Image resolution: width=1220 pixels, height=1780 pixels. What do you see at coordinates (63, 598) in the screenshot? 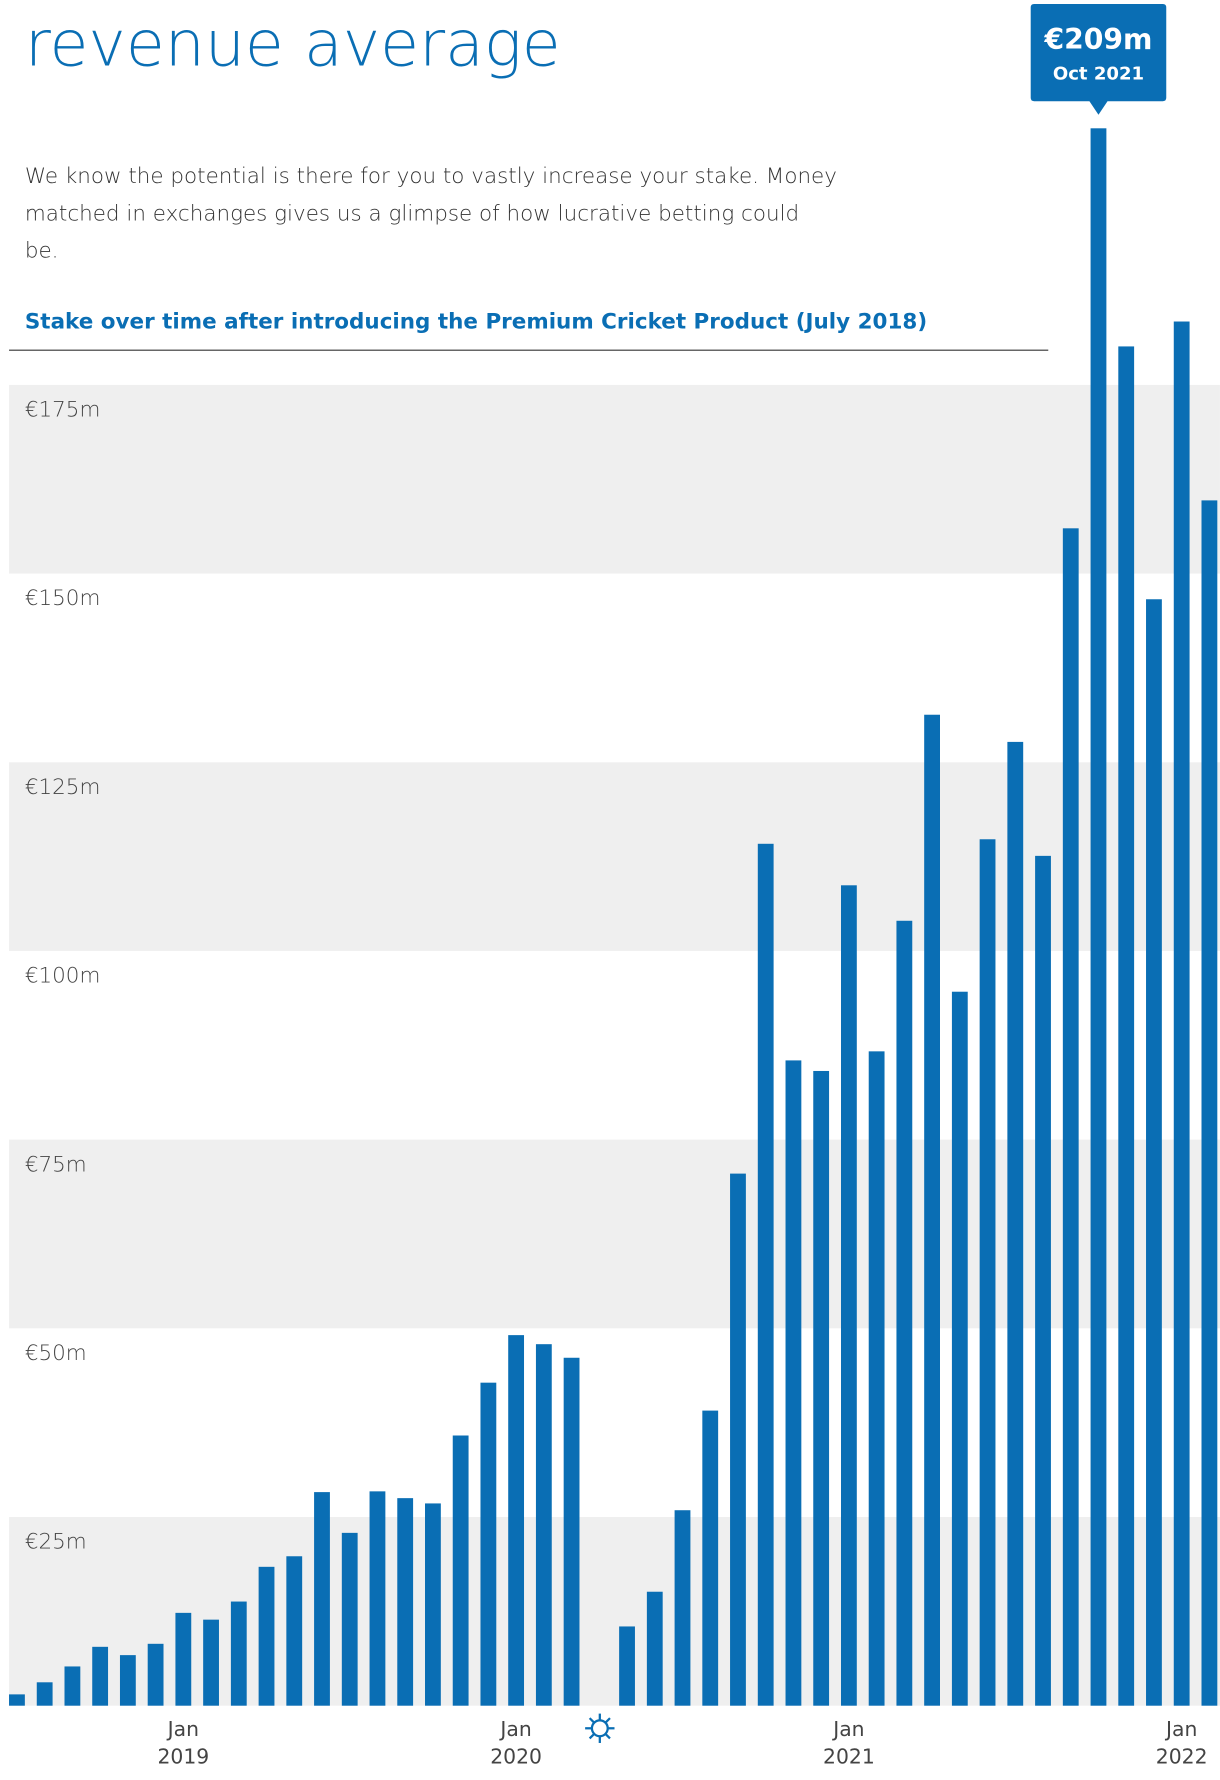
I see `y-tick-label: €150m` at bounding box center [63, 598].